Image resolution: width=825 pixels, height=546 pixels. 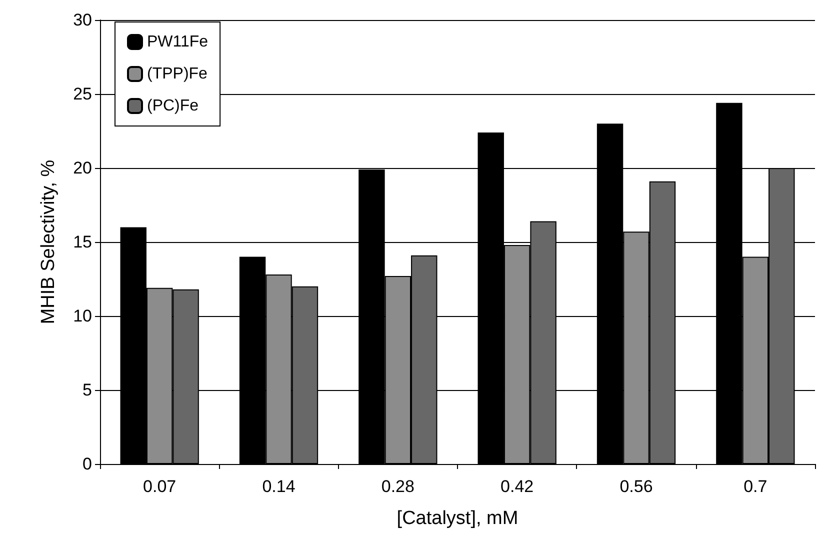 What do you see at coordinates (82, 94) in the screenshot?
I see `y-tick-label: 25` at bounding box center [82, 94].